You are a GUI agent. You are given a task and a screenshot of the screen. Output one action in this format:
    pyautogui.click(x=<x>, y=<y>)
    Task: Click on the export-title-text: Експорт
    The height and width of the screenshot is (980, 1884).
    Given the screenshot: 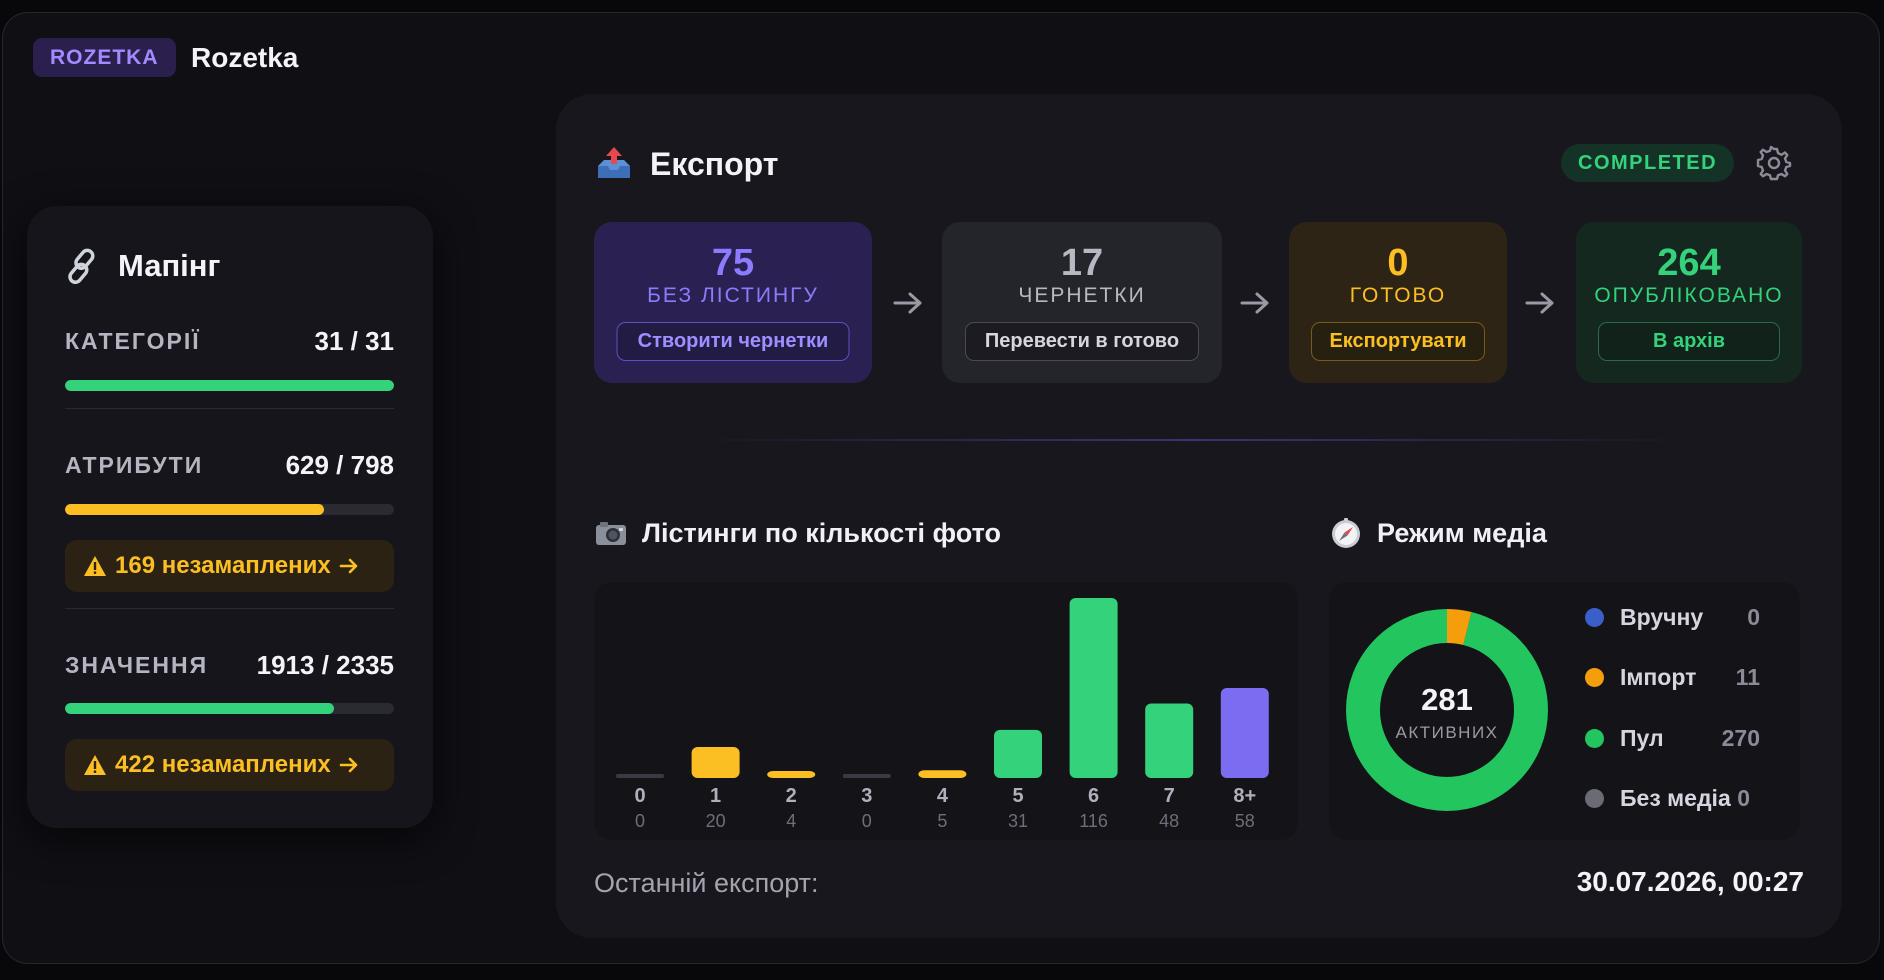 What is the action you would take?
    pyautogui.click(x=714, y=163)
    